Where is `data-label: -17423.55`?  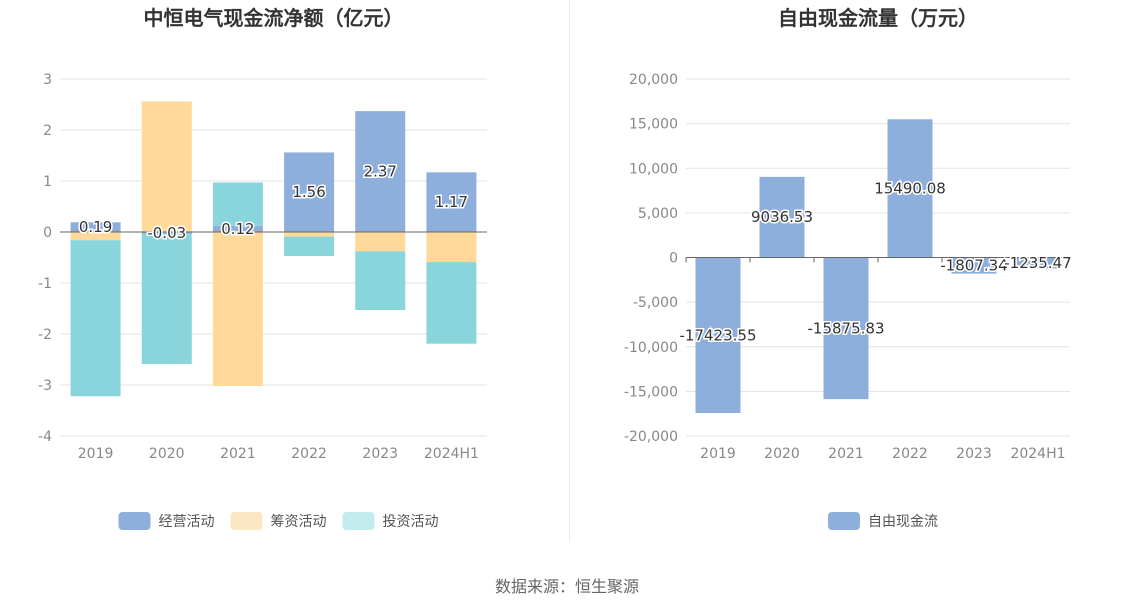
data-label: -17423.55 is located at coordinates (718, 335).